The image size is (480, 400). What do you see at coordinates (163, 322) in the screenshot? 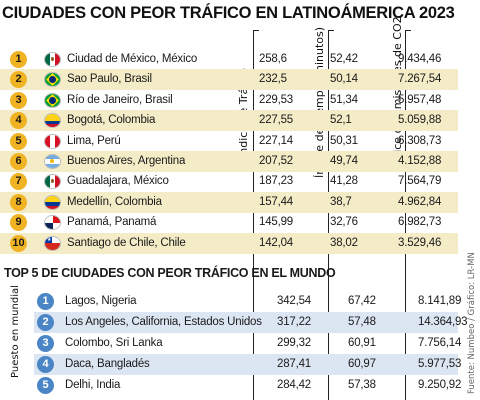
I see `city-name: Los Angeles, California, Estados Unidos` at bounding box center [163, 322].